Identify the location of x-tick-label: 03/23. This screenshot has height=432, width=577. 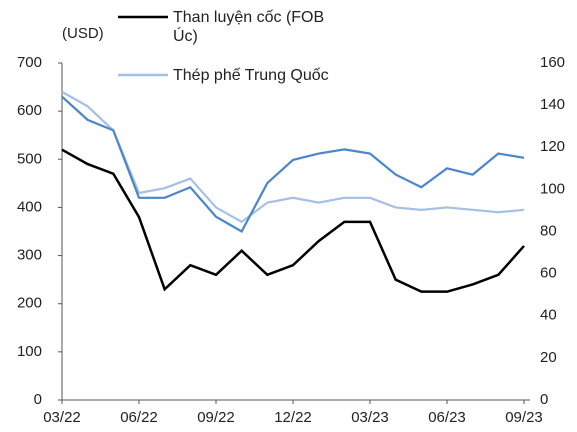
(370, 417).